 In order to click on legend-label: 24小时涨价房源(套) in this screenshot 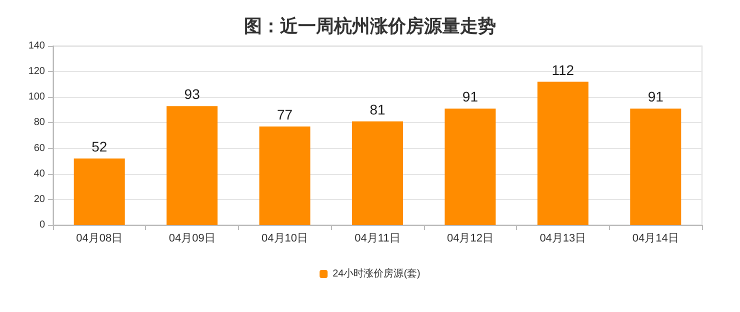, I will do `click(376, 274)`.